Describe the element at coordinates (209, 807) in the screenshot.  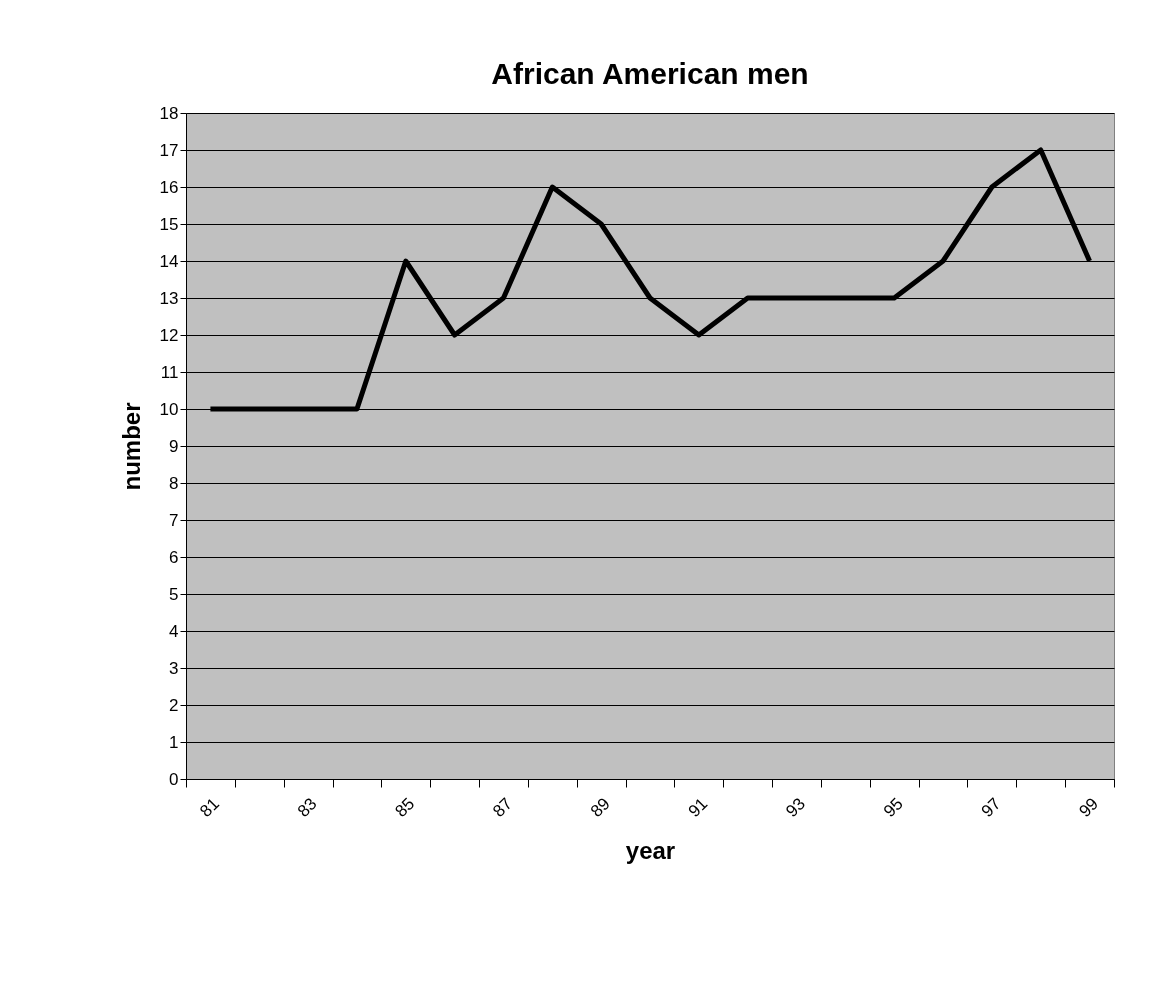
I see `x-tick-label: 81` at that location.